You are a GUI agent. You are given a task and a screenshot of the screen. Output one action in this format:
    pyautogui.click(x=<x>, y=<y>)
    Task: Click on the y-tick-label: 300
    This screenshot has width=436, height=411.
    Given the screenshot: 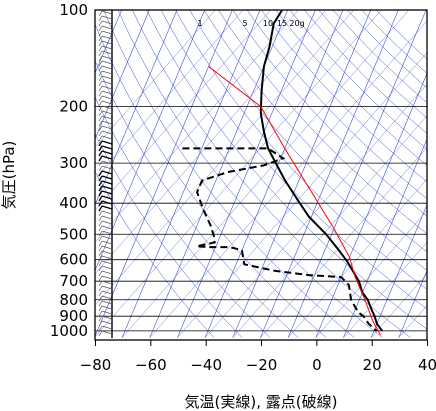 What is the action you would take?
    pyautogui.click(x=73, y=163)
    